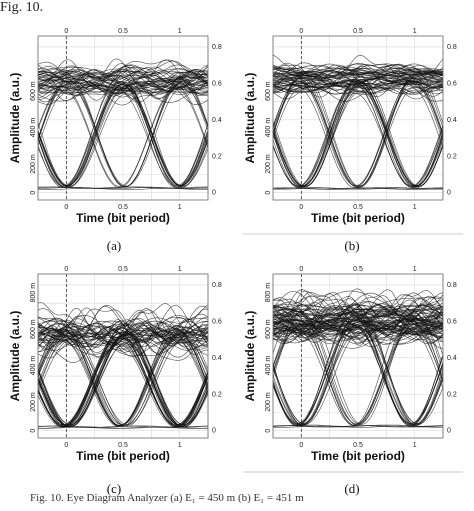 The image size is (474, 511). Describe the element at coordinates (114, 245) in the screenshot. I see `panel-label-a: (a)` at that location.